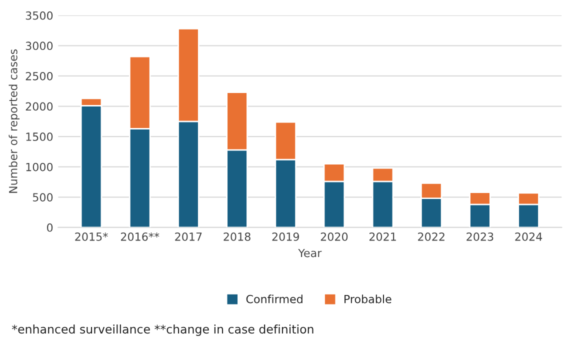 The width and height of the screenshot is (582, 342). What do you see at coordinates (188, 236) in the screenshot?
I see `x-tick-label: 2017` at bounding box center [188, 236].